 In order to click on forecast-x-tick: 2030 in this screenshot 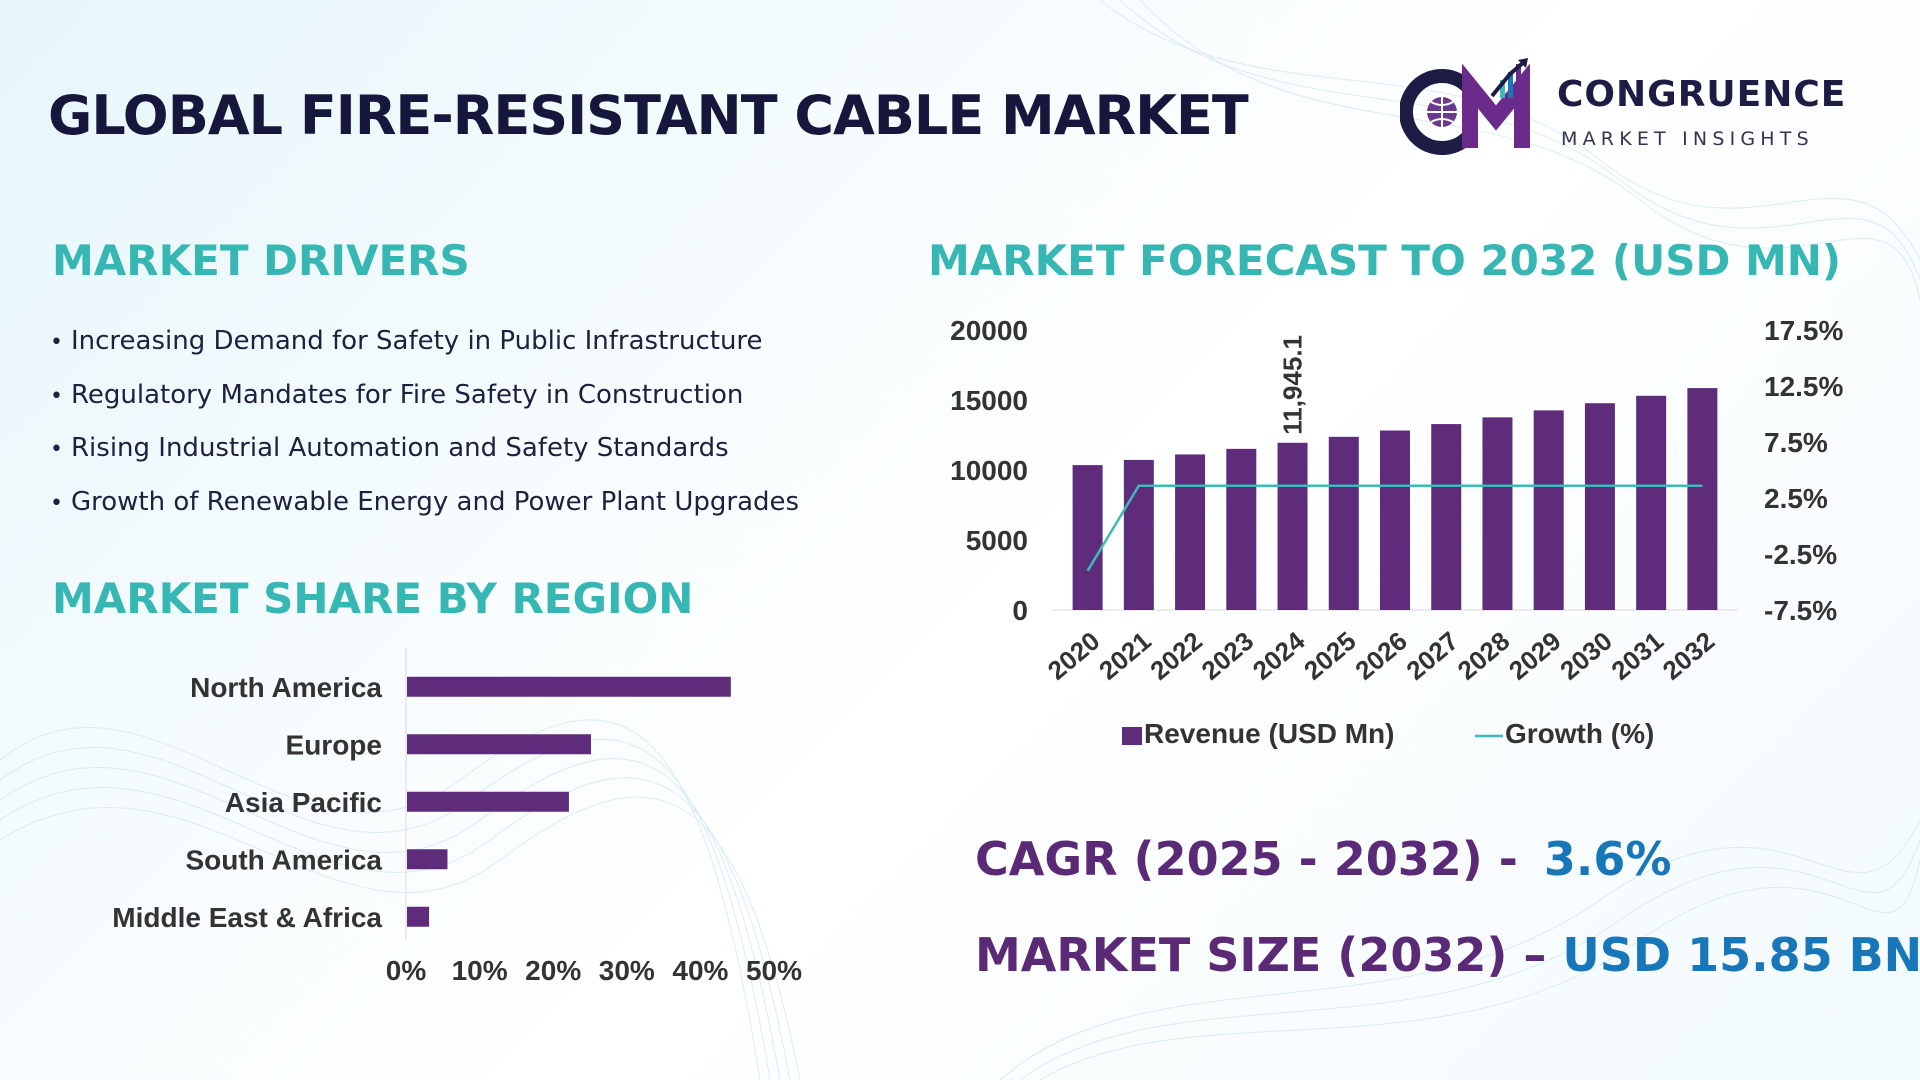, I will do `click(1586, 656)`.